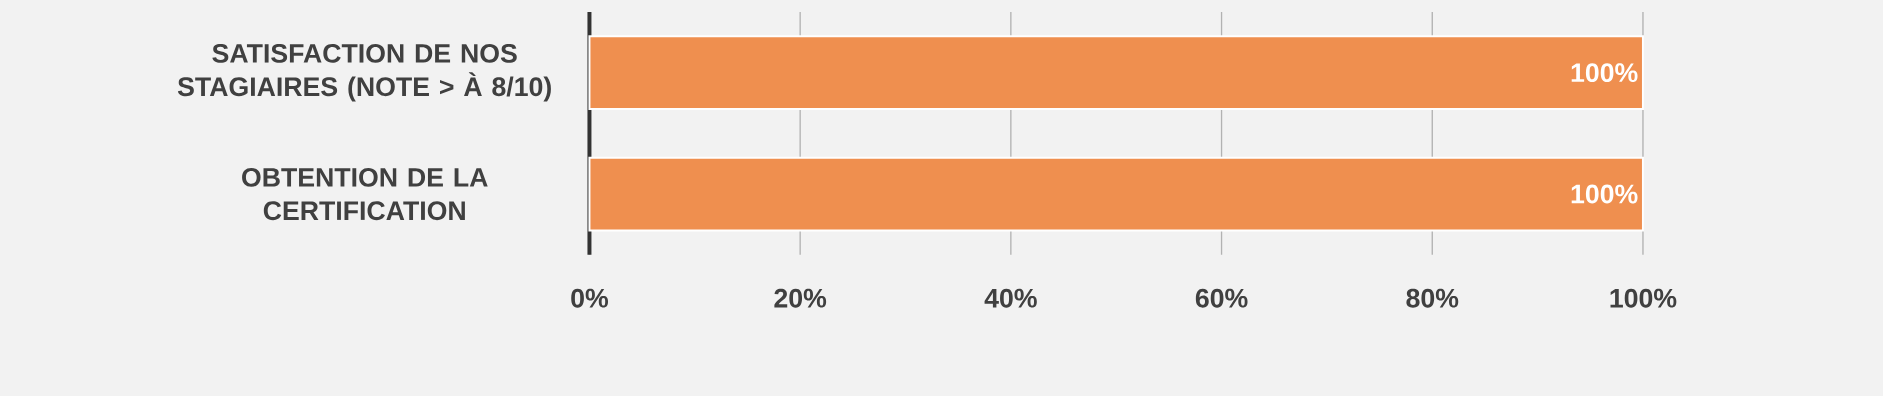 The height and width of the screenshot is (396, 1883). I want to click on x-tick-label: 20%, so click(800, 298).